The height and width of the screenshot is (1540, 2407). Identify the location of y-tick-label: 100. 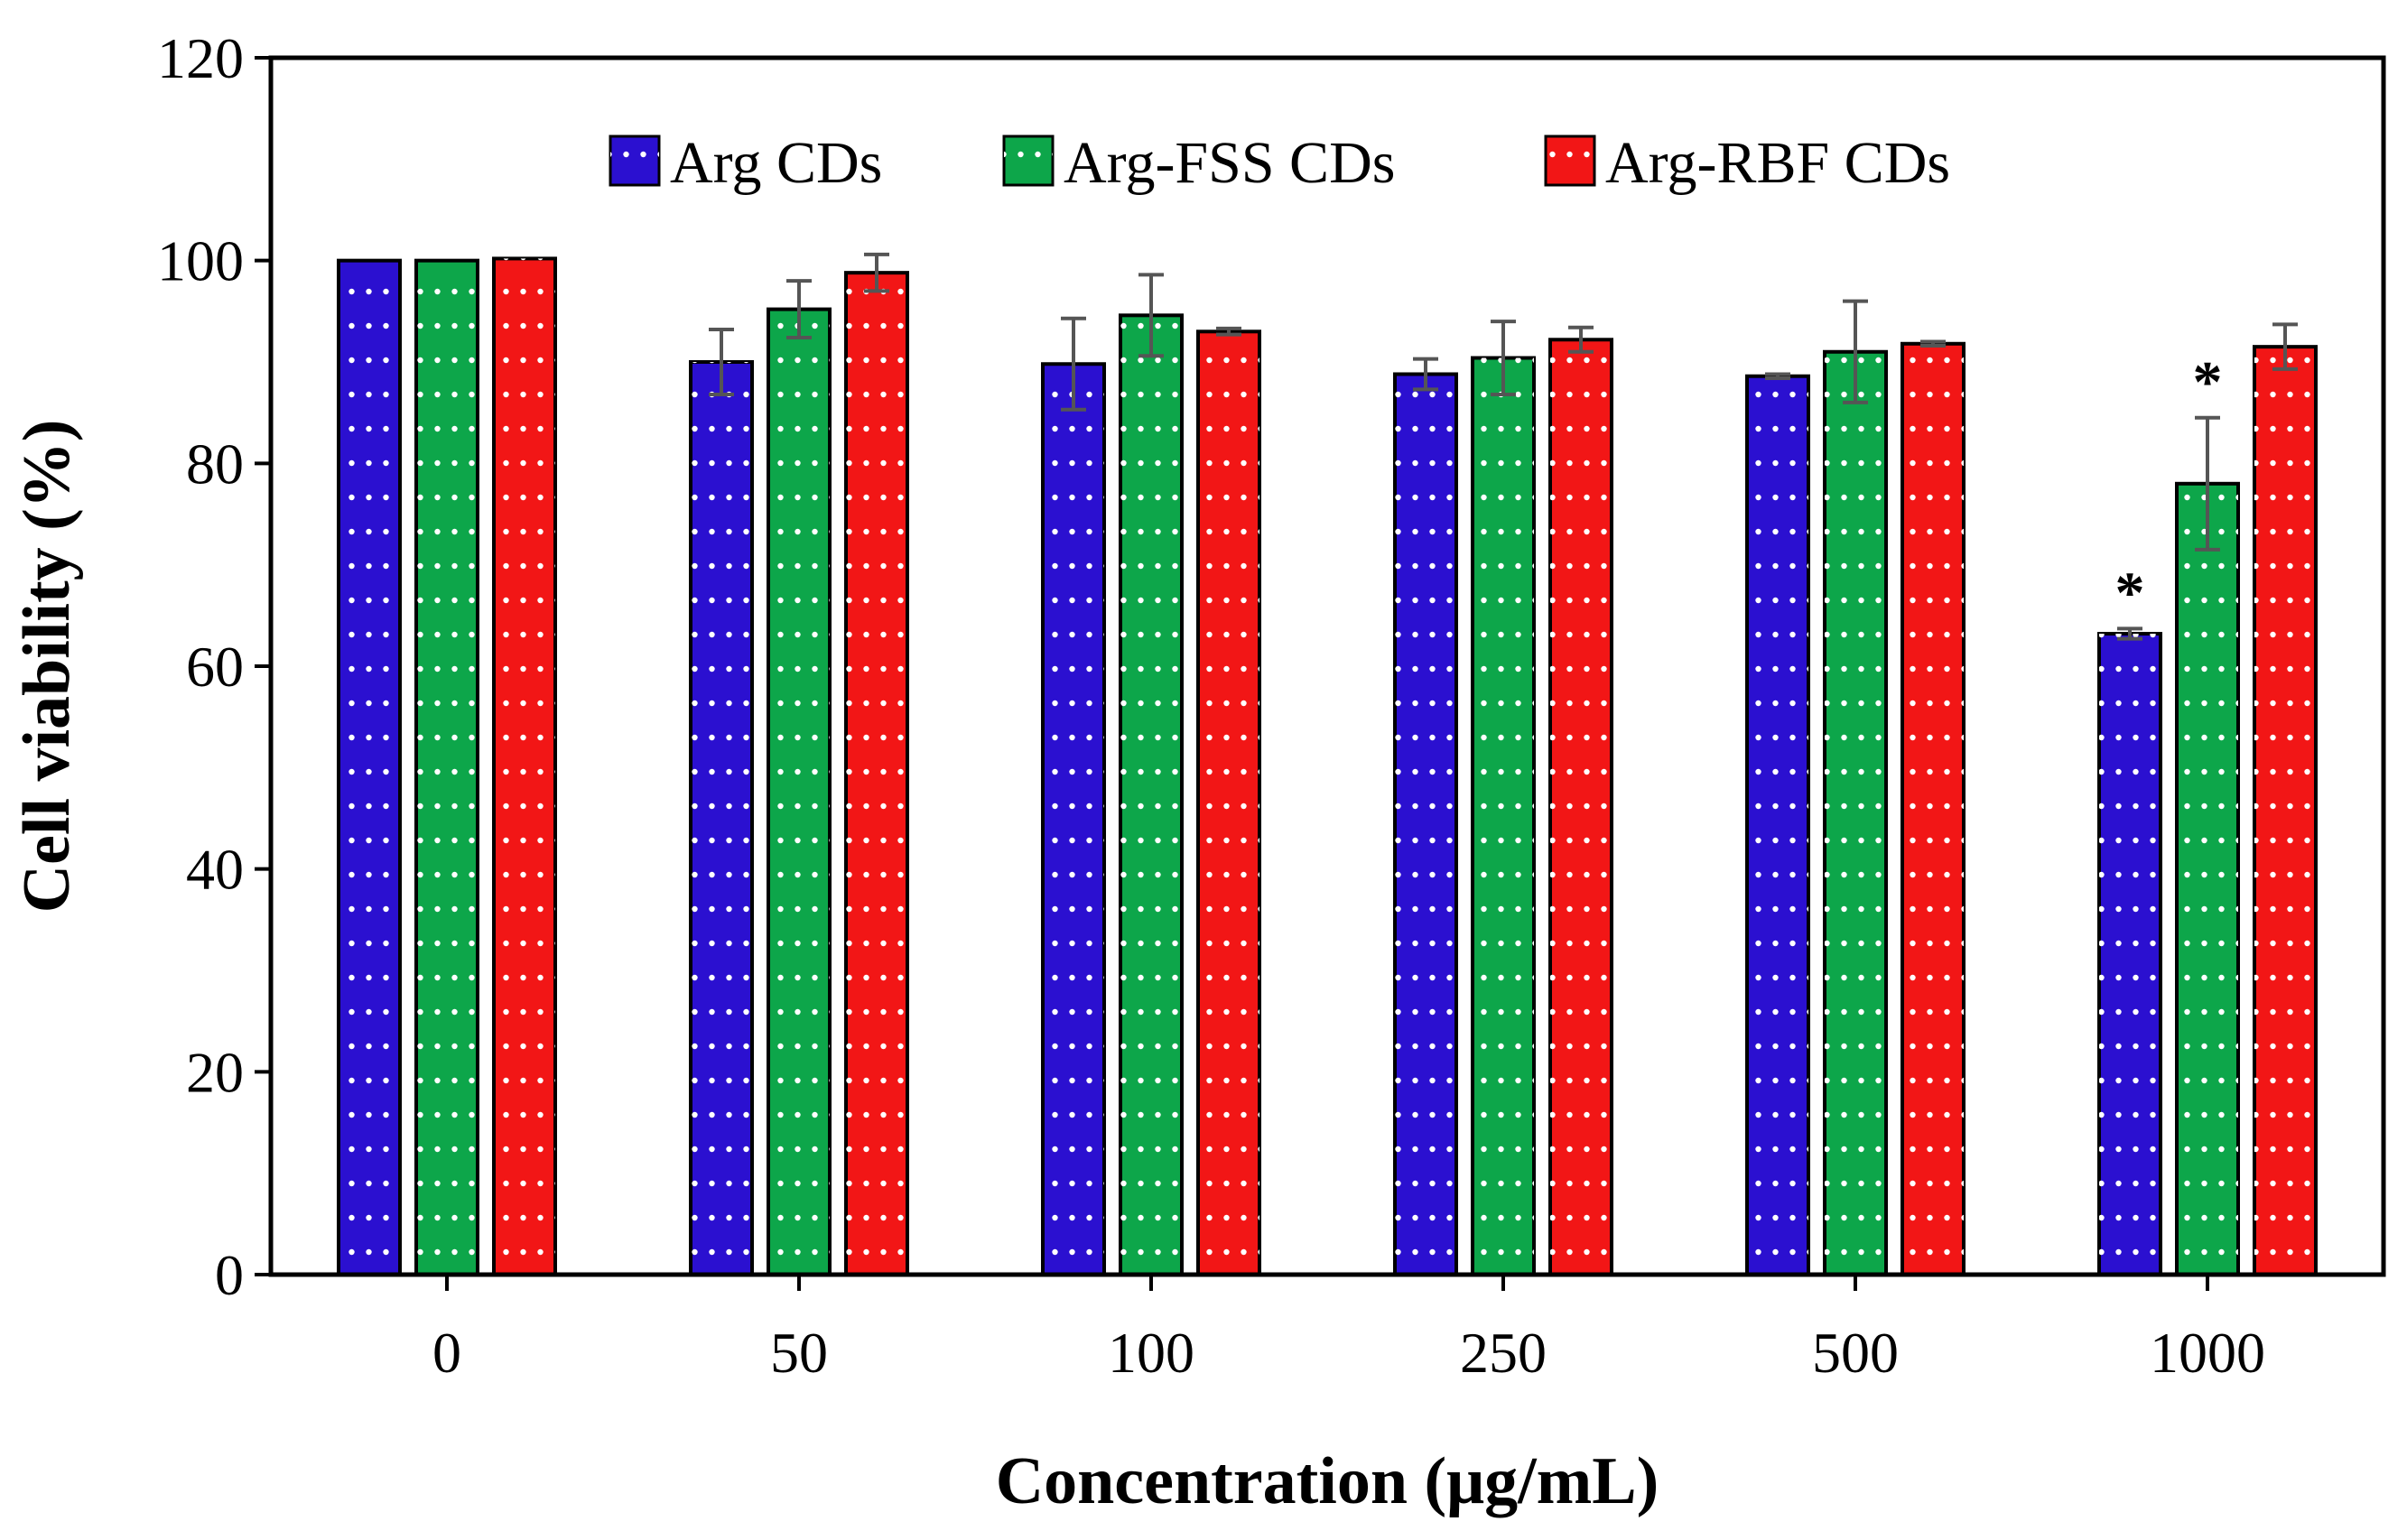
(200, 261).